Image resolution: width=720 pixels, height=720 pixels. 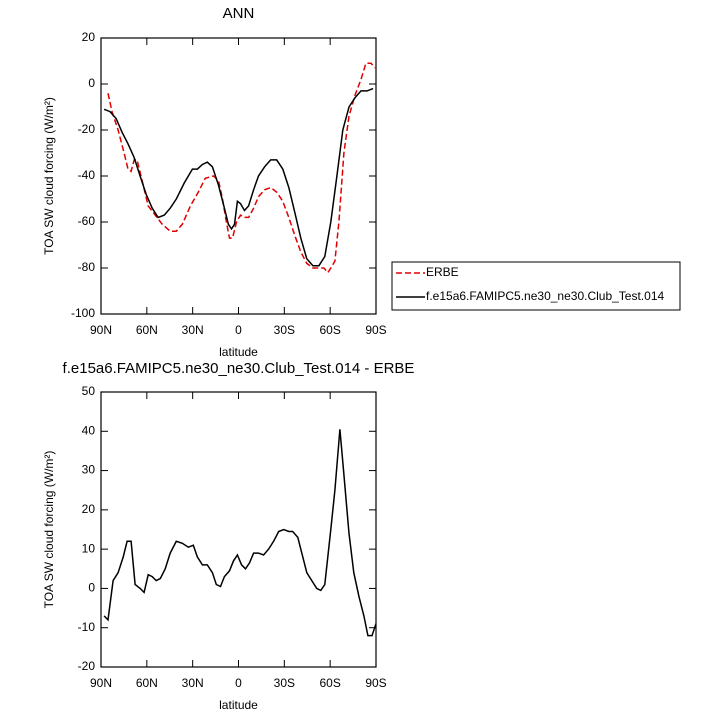 What do you see at coordinates (83, 313) in the screenshot?
I see `y-tick-label: -100` at bounding box center [83, 313].